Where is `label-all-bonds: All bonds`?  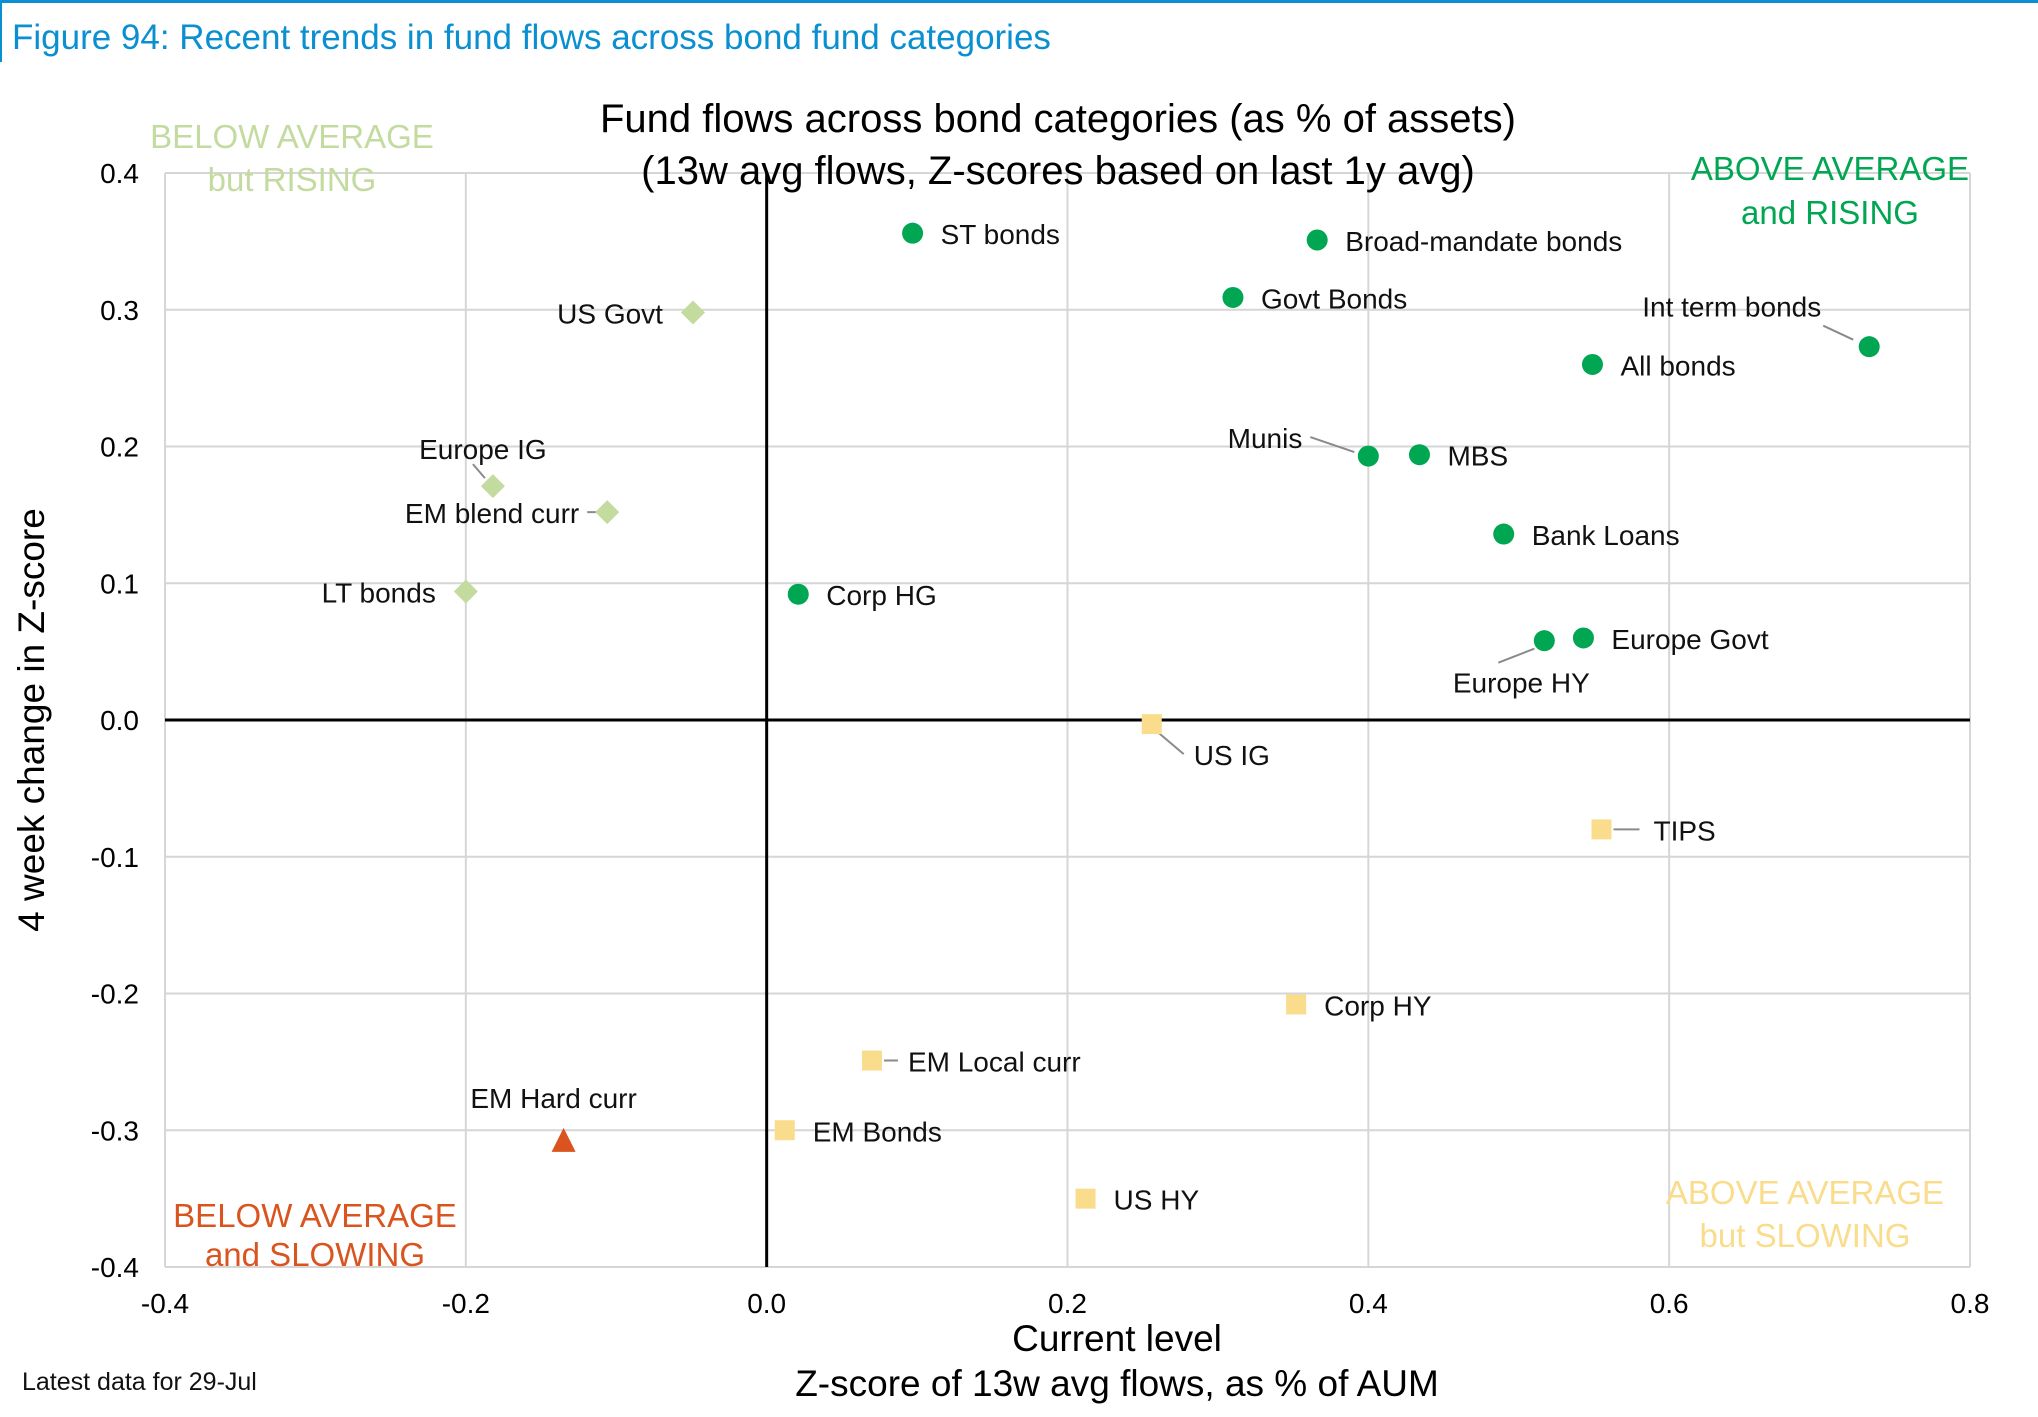
label-all-bonds: All bonds is located at coordinates (1677, 365).